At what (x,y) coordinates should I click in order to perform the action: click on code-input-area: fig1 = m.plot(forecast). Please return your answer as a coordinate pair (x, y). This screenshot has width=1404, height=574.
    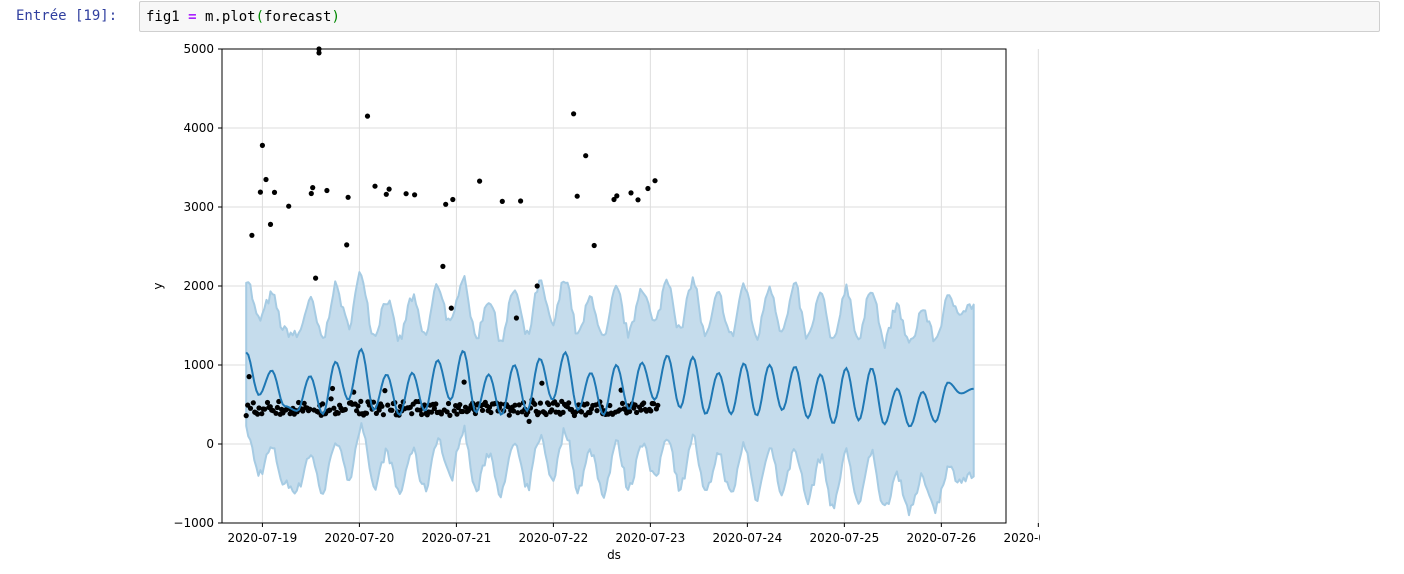
    Looking at the image, I should click on (759, 16).